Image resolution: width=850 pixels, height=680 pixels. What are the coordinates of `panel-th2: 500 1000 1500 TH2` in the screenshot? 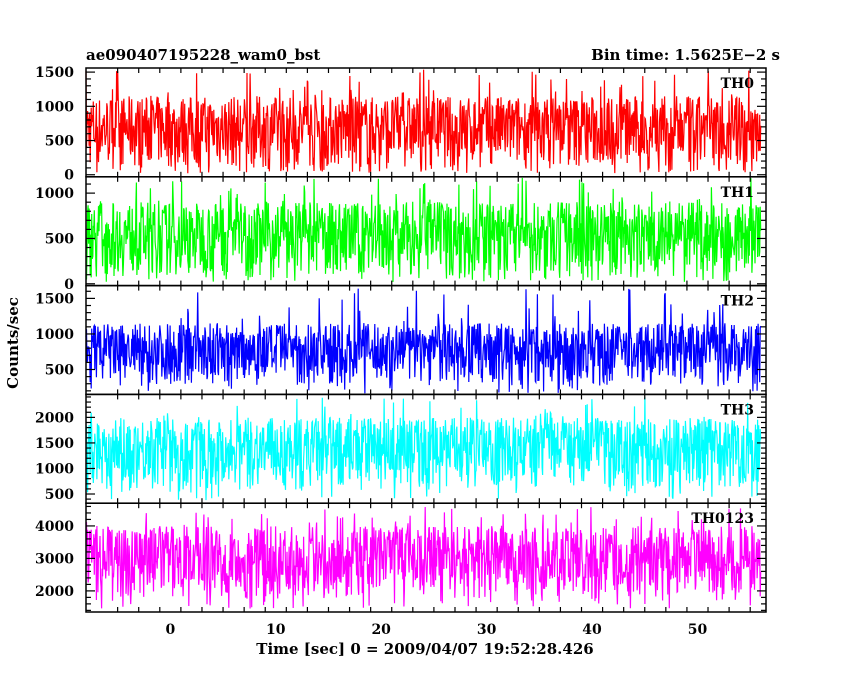 It's located at (401, 340).